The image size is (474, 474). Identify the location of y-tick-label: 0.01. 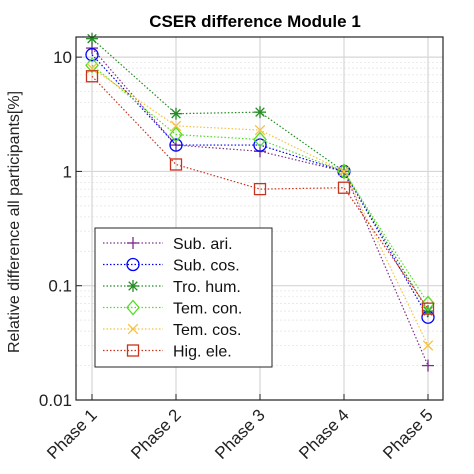
(55, 400).